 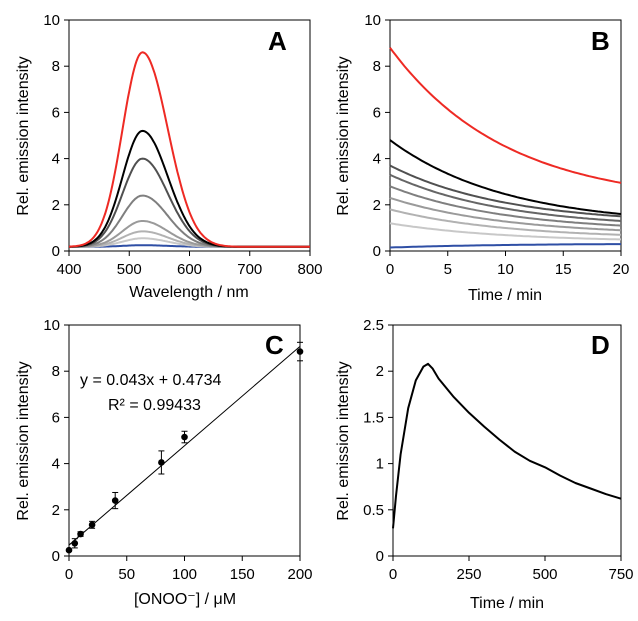 I want to click on panel-d-x-tick-label: 500, so click(x=544, y=574).